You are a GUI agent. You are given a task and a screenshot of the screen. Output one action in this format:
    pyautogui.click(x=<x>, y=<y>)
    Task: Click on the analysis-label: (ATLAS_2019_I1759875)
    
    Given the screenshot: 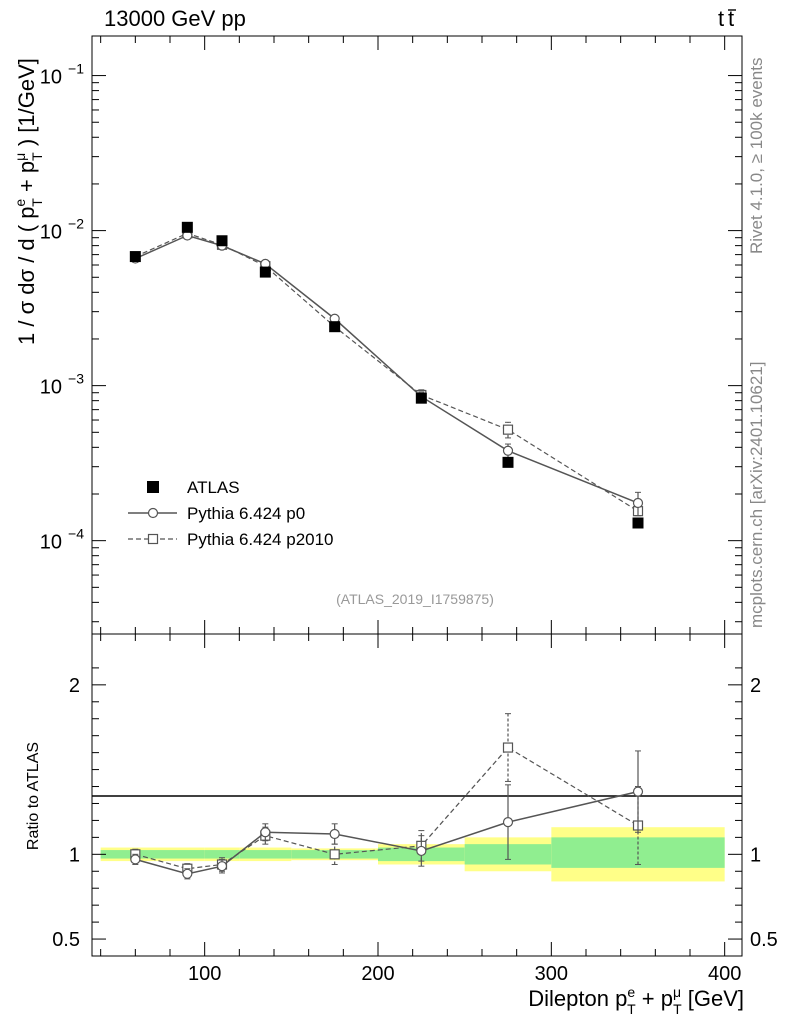 What is the action you would take?
    pyautogui.click(x=415, y=599)
    